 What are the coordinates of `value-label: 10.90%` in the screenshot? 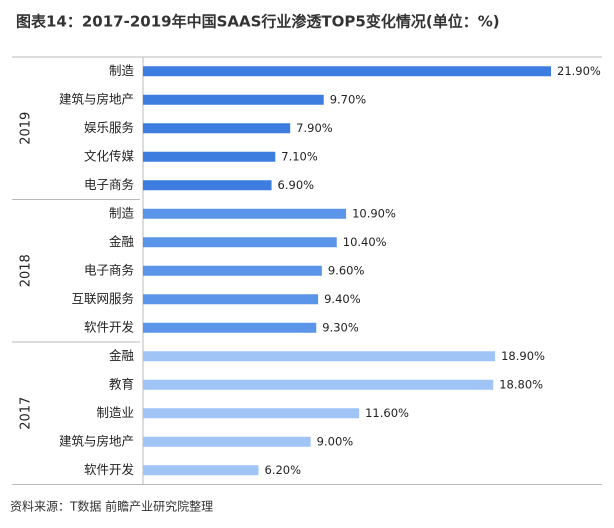 It's located at (374, 213).